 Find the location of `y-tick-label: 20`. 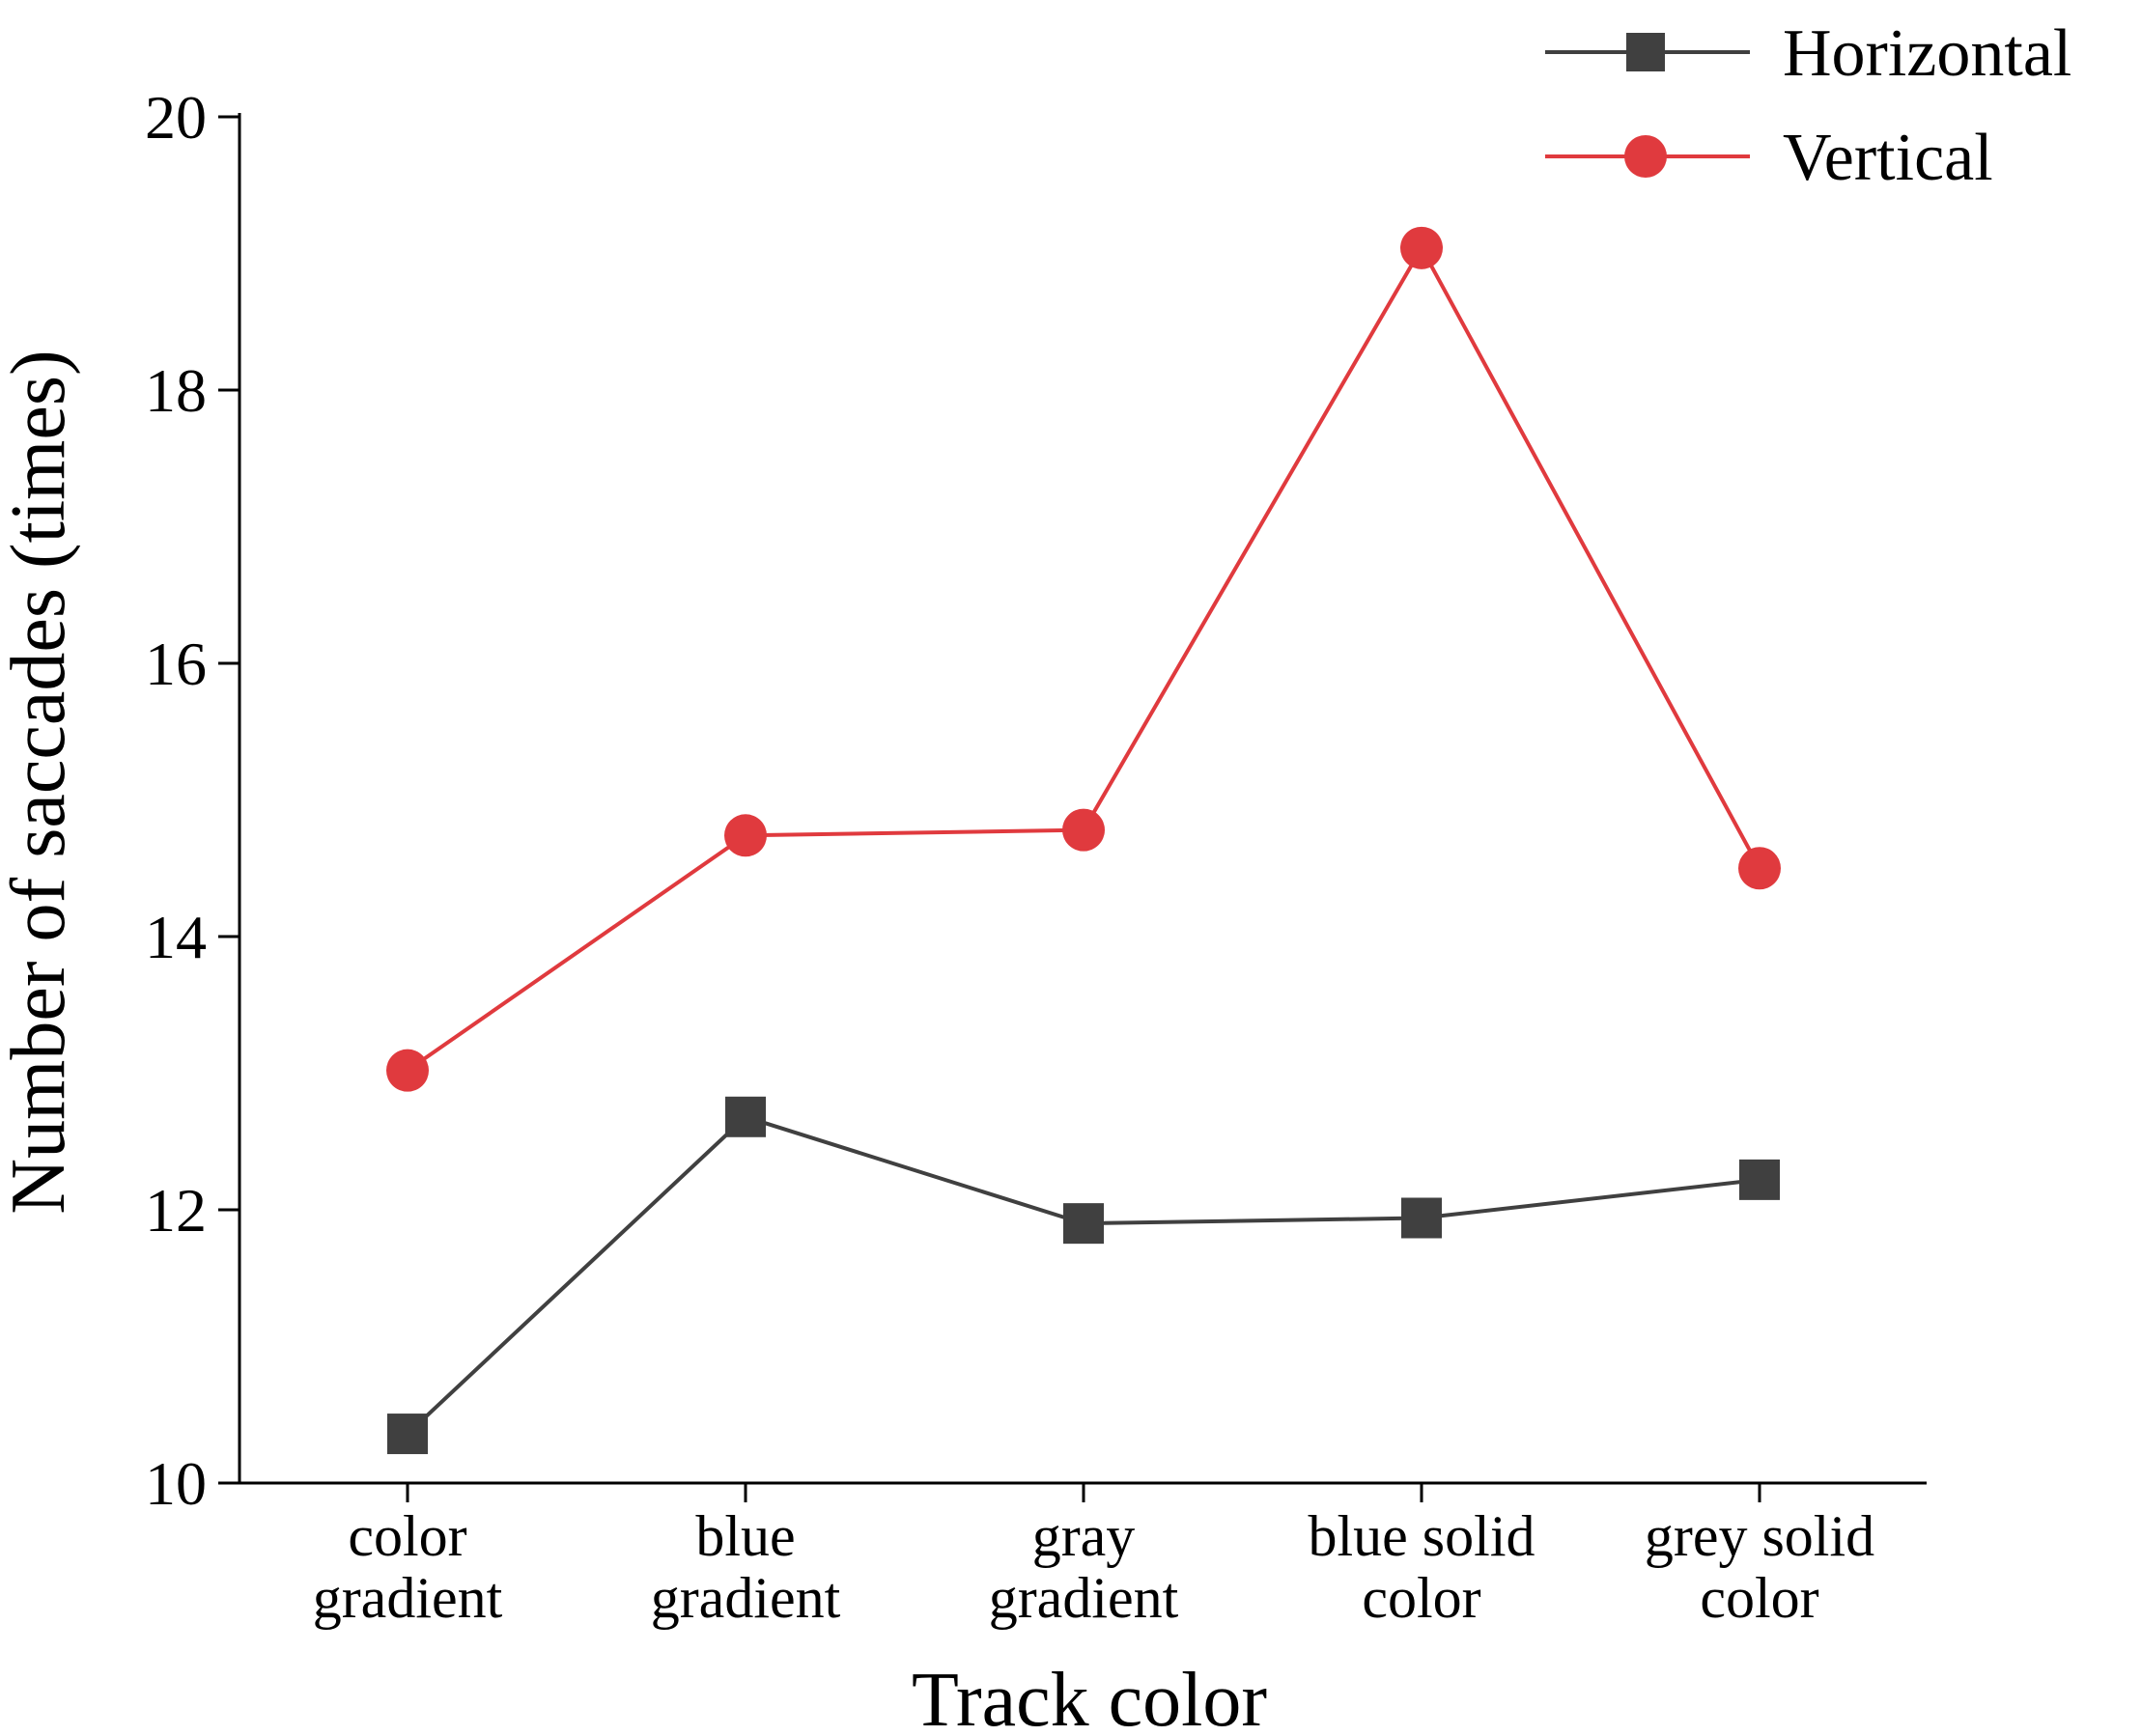

y-tick-label: 20 is located at coordinates (176, 118).